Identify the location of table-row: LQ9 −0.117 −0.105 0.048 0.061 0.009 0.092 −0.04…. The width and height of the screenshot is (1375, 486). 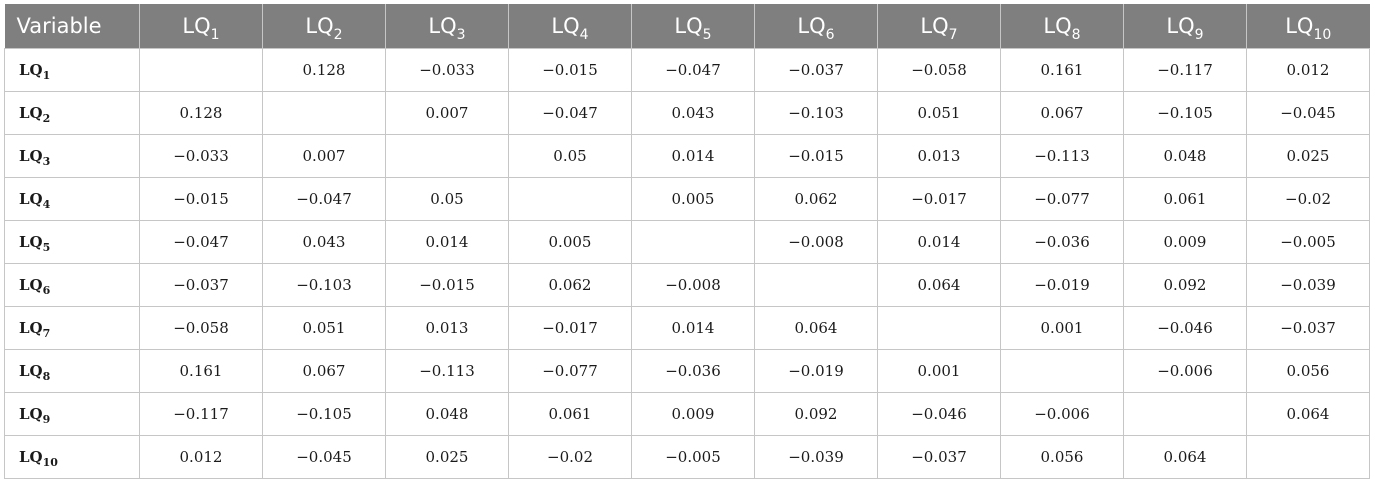
(687, 414).